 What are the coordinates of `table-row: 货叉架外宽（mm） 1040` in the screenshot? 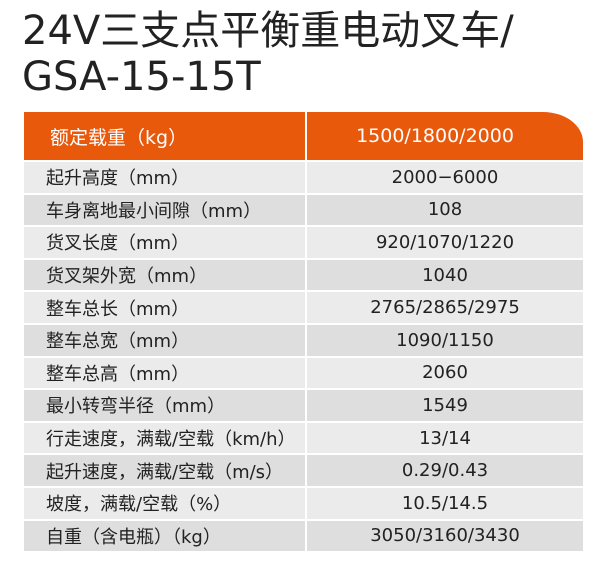 It's located at (303, 275).